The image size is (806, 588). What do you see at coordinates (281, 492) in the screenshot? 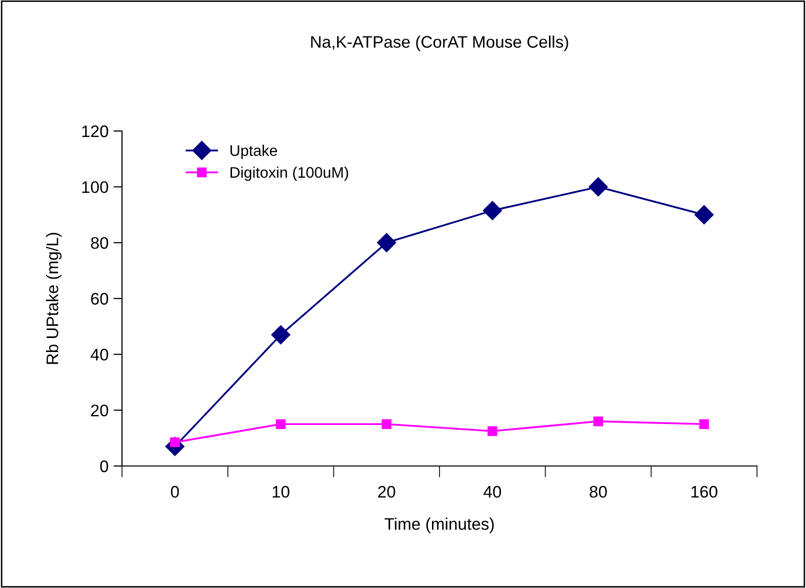
I see `x-tick-label: 10` at bounding box center [281, 492].